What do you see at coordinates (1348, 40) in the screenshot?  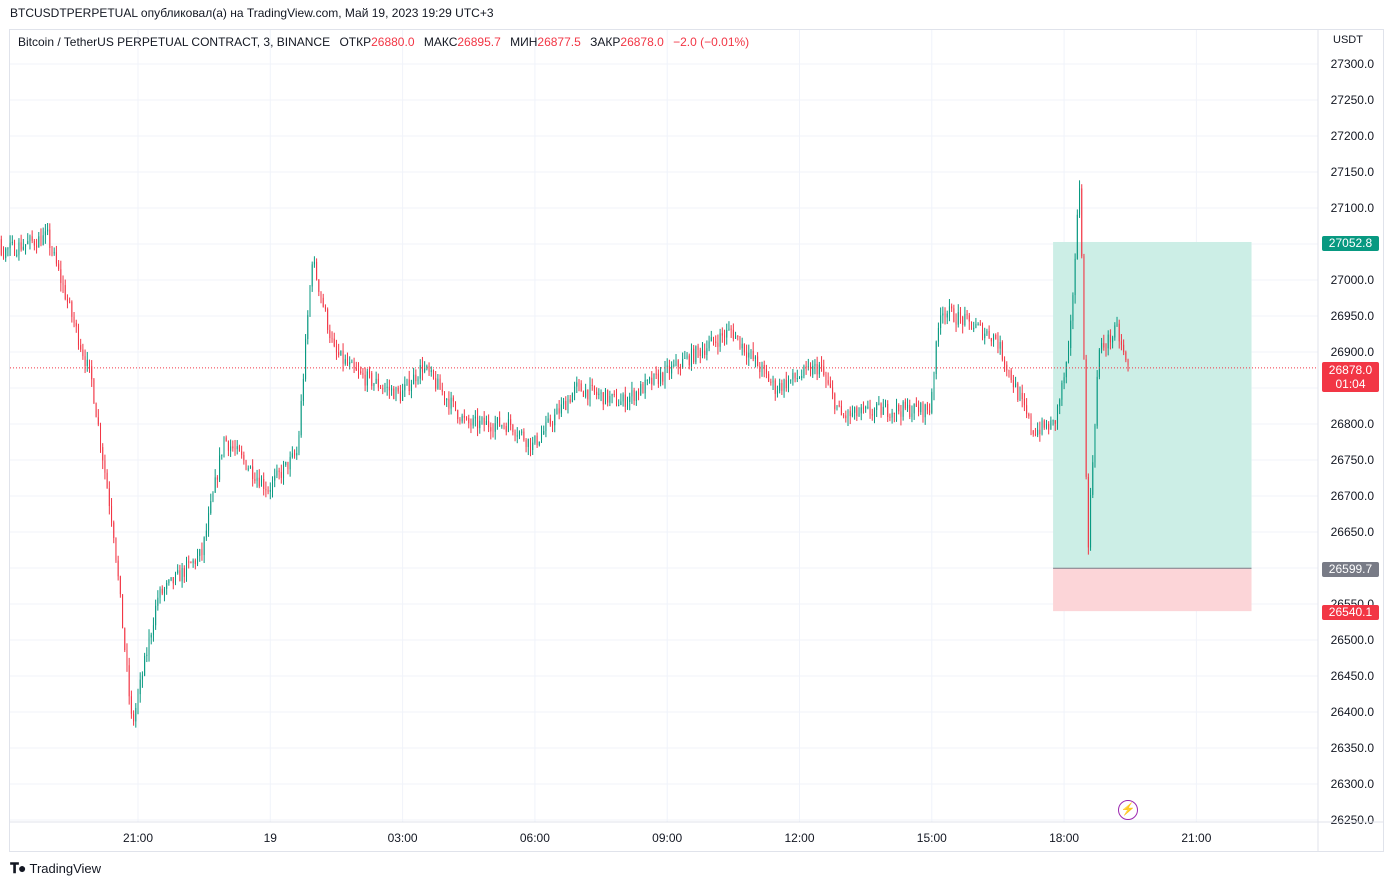 I see `currency-label: USDT` at bounding box center [1348, 40].